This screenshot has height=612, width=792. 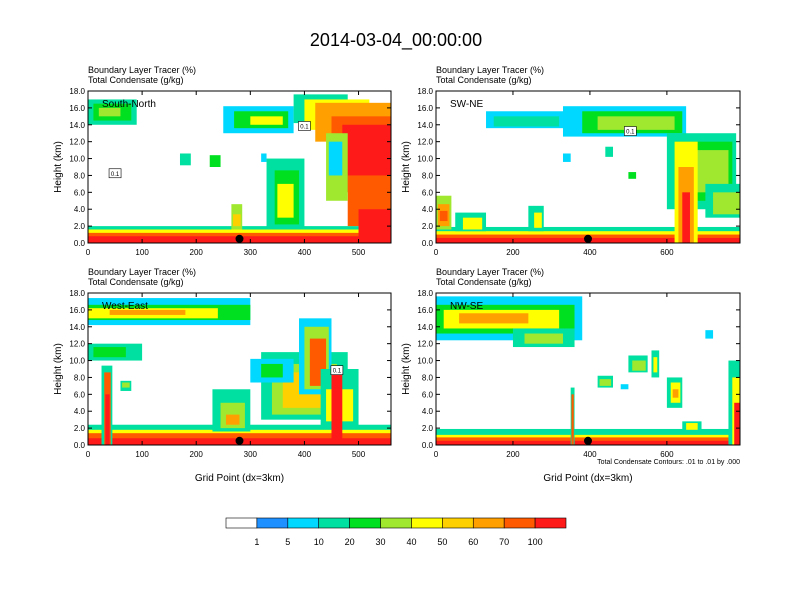 What do you see at coordinates (484, 80) in the screenshot?
I see `panel-subtitle: Total Condensate (g/kg)` at bounding box center [484, 80].